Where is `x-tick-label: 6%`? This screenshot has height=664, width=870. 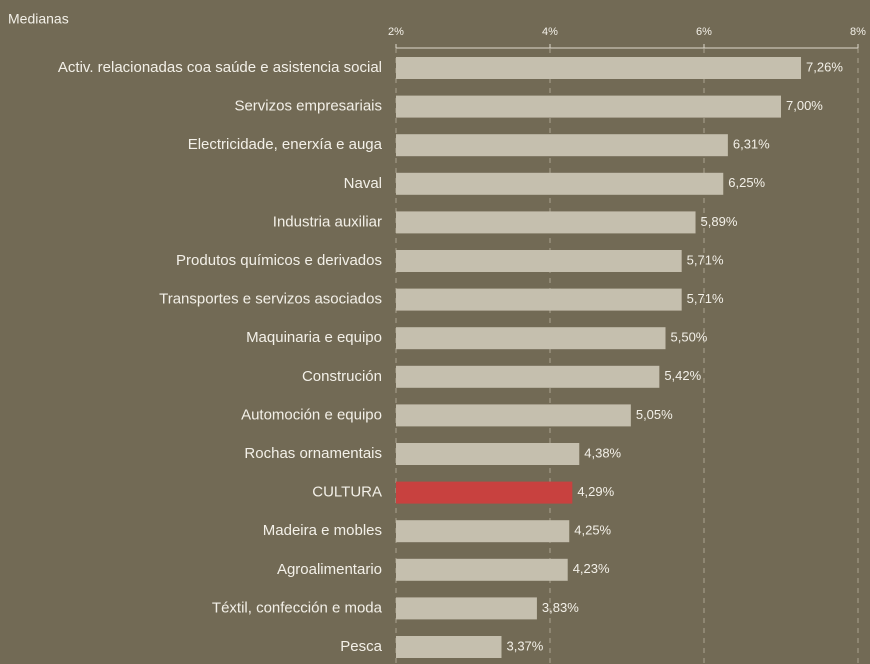
x-tick-label: 6% is located at coordinates (704, 32).